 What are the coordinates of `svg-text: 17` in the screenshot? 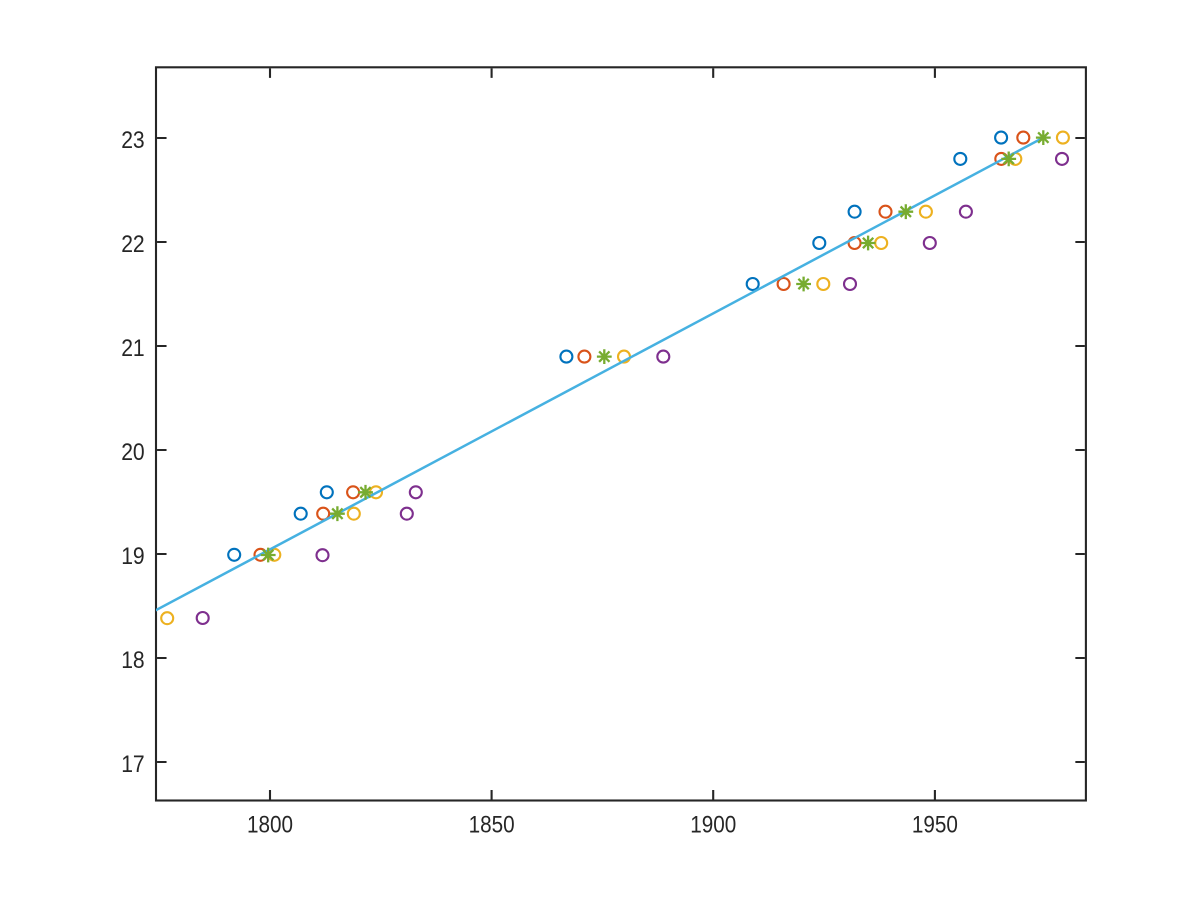 It's located at (133, 764).